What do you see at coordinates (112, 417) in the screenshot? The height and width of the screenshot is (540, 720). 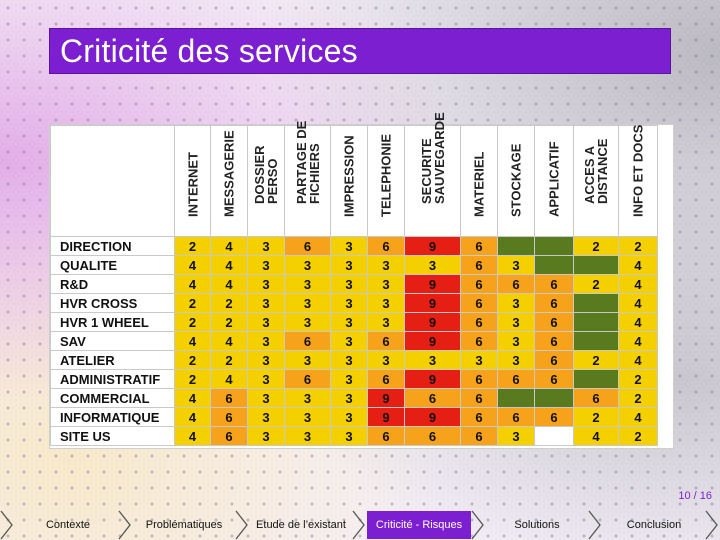 I see `row-service-name: INFORMATIQUE` at bounding box center [112, 417].